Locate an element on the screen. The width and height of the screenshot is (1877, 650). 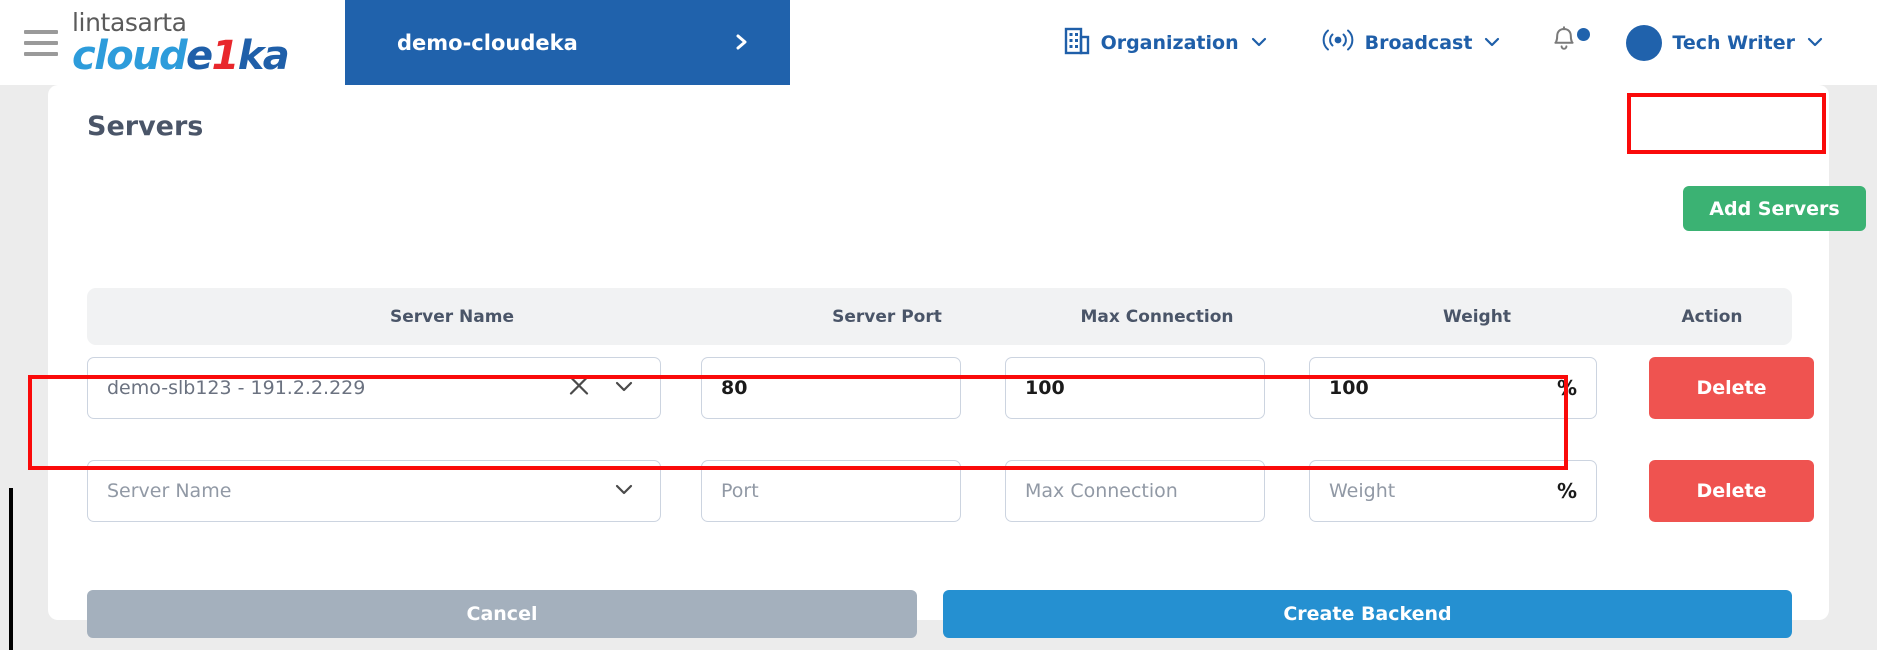
weight-input: 100 % is located at coordinates (1453, 388).